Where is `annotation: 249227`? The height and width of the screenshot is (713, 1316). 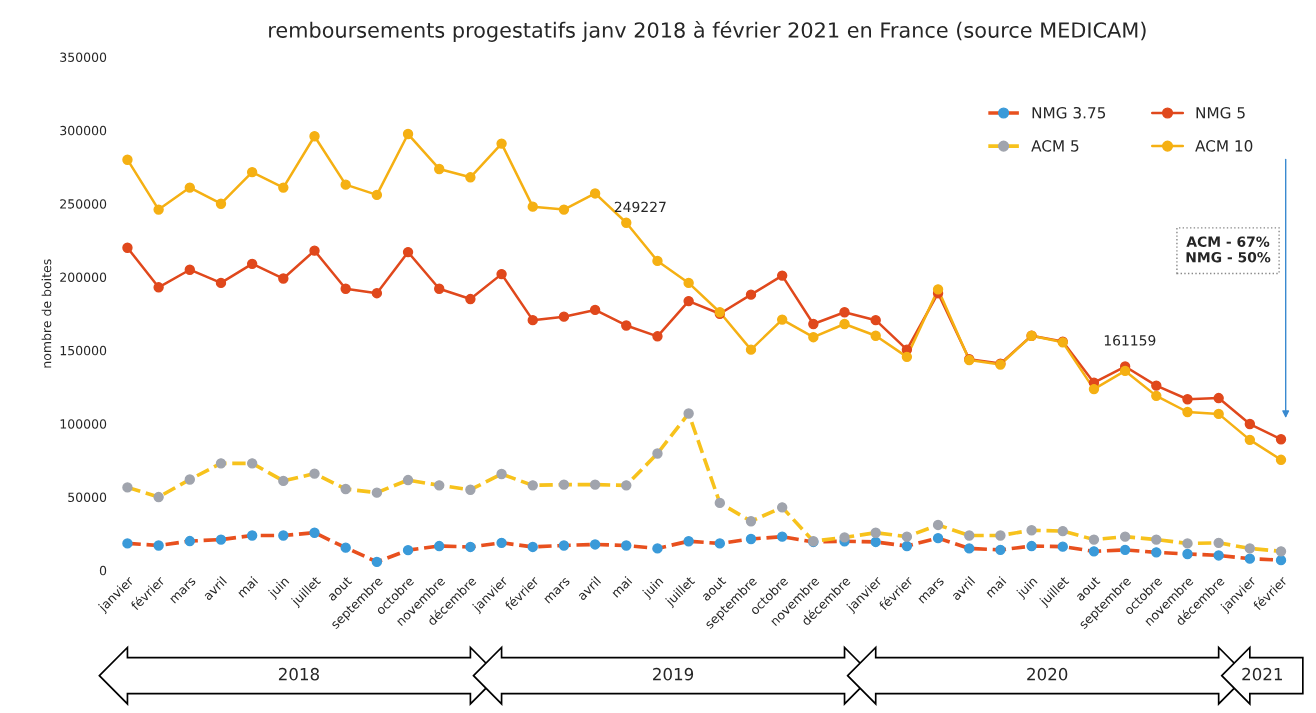 annotation: 249227 is located at coordinates (640, 207).